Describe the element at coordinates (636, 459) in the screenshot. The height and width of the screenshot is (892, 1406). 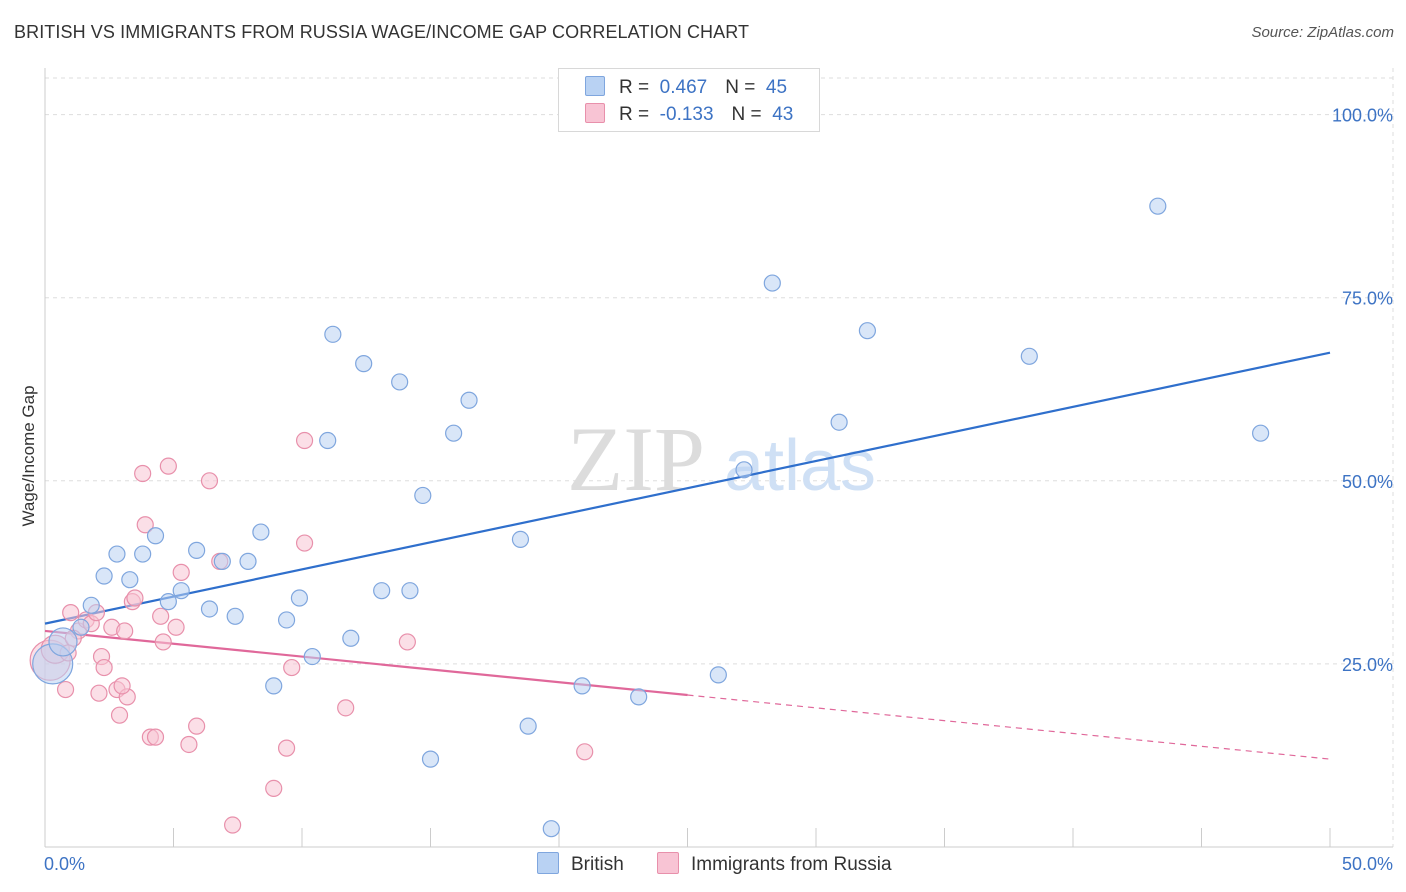
I see `watermark-zip: ZIP` at that location.